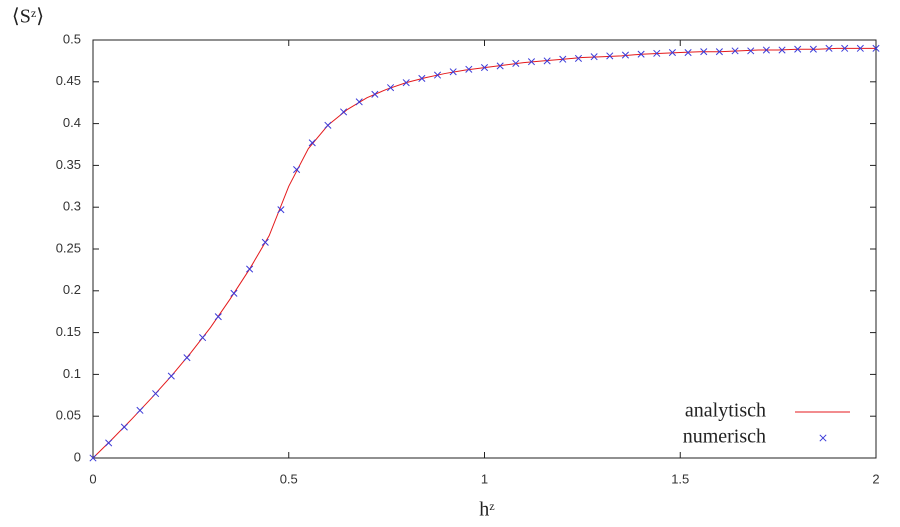 This screenshot has width=900, height=527. What do you see at coordinates (484, 478) in the screenshot?
I see `x-tick-label: 1` at bounding box center [484, 478].